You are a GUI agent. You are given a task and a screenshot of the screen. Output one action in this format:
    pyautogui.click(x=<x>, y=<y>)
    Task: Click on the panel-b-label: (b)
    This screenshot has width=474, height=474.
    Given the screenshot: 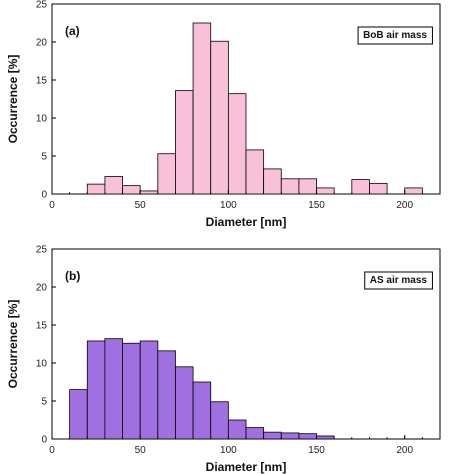 What is the action you would take?
    pyautogui.click(x=72, y=276)
    